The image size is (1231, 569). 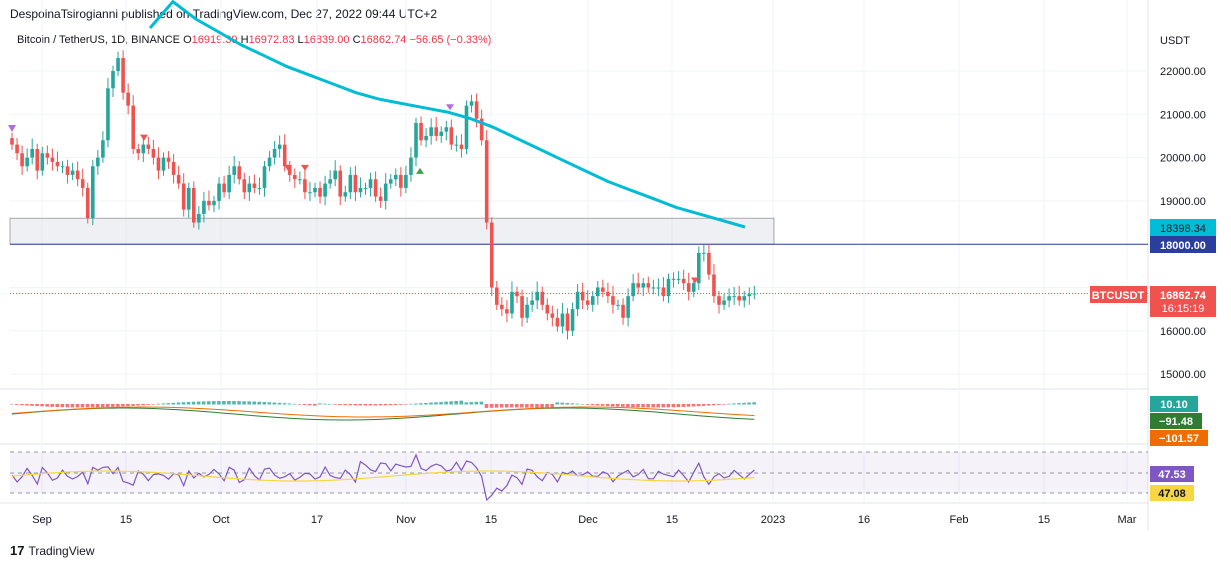 I want to click on price-tick-label: 20000.00, so click(x=1183, y=159).